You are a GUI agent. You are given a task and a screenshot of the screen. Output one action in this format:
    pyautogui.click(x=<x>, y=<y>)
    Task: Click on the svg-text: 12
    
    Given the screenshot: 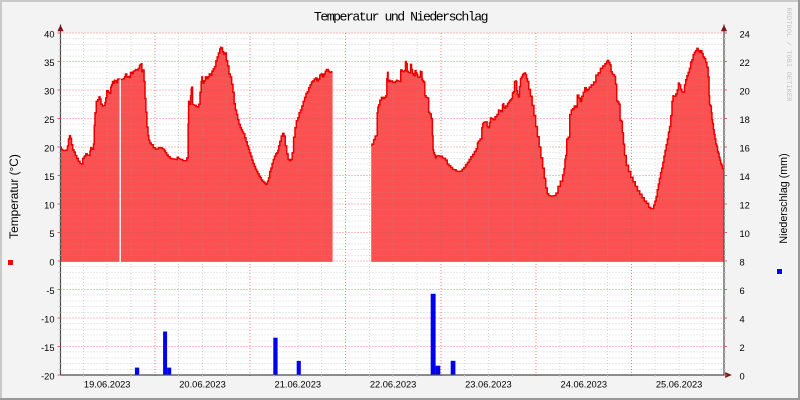 What is the action you would take?
    pyautogui.click(x=745, y=206)
    